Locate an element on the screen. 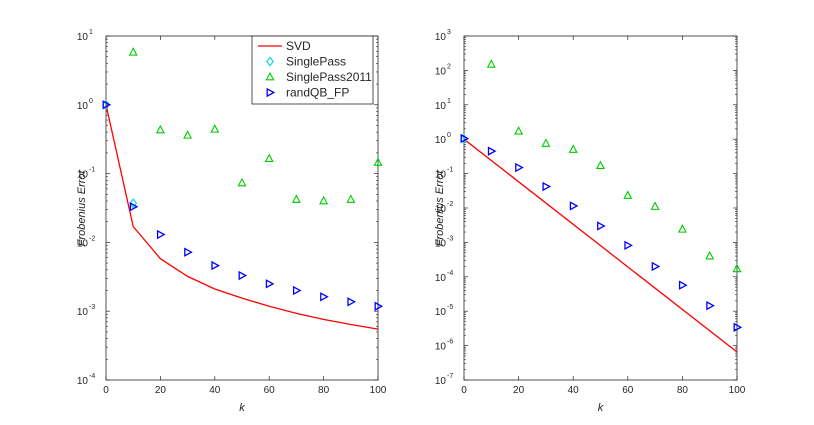 The width and height of the screenshot is (814, 425). y-tick-exponent: 1 is located at coordinates (449, 101).